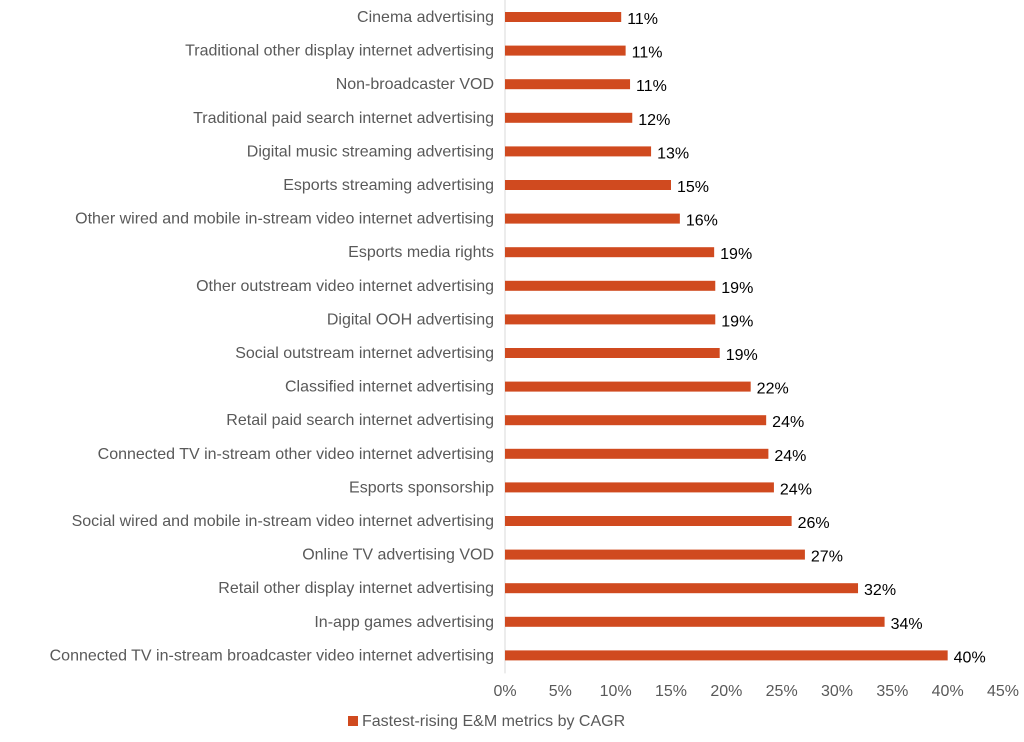  Describe the element at coordinates (616, 691) in the screenshot. I see `x-tick-label: 10%` at that location.